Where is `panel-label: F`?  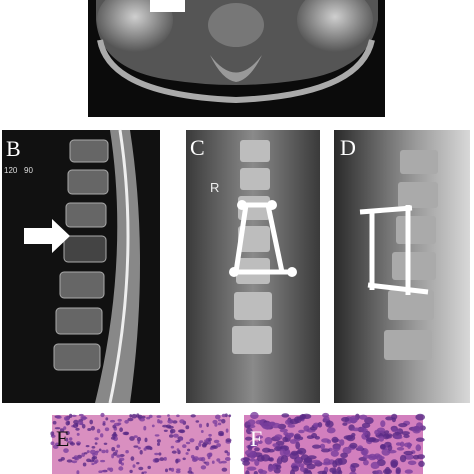
panel-label: F is located at coordinates (256, 438).